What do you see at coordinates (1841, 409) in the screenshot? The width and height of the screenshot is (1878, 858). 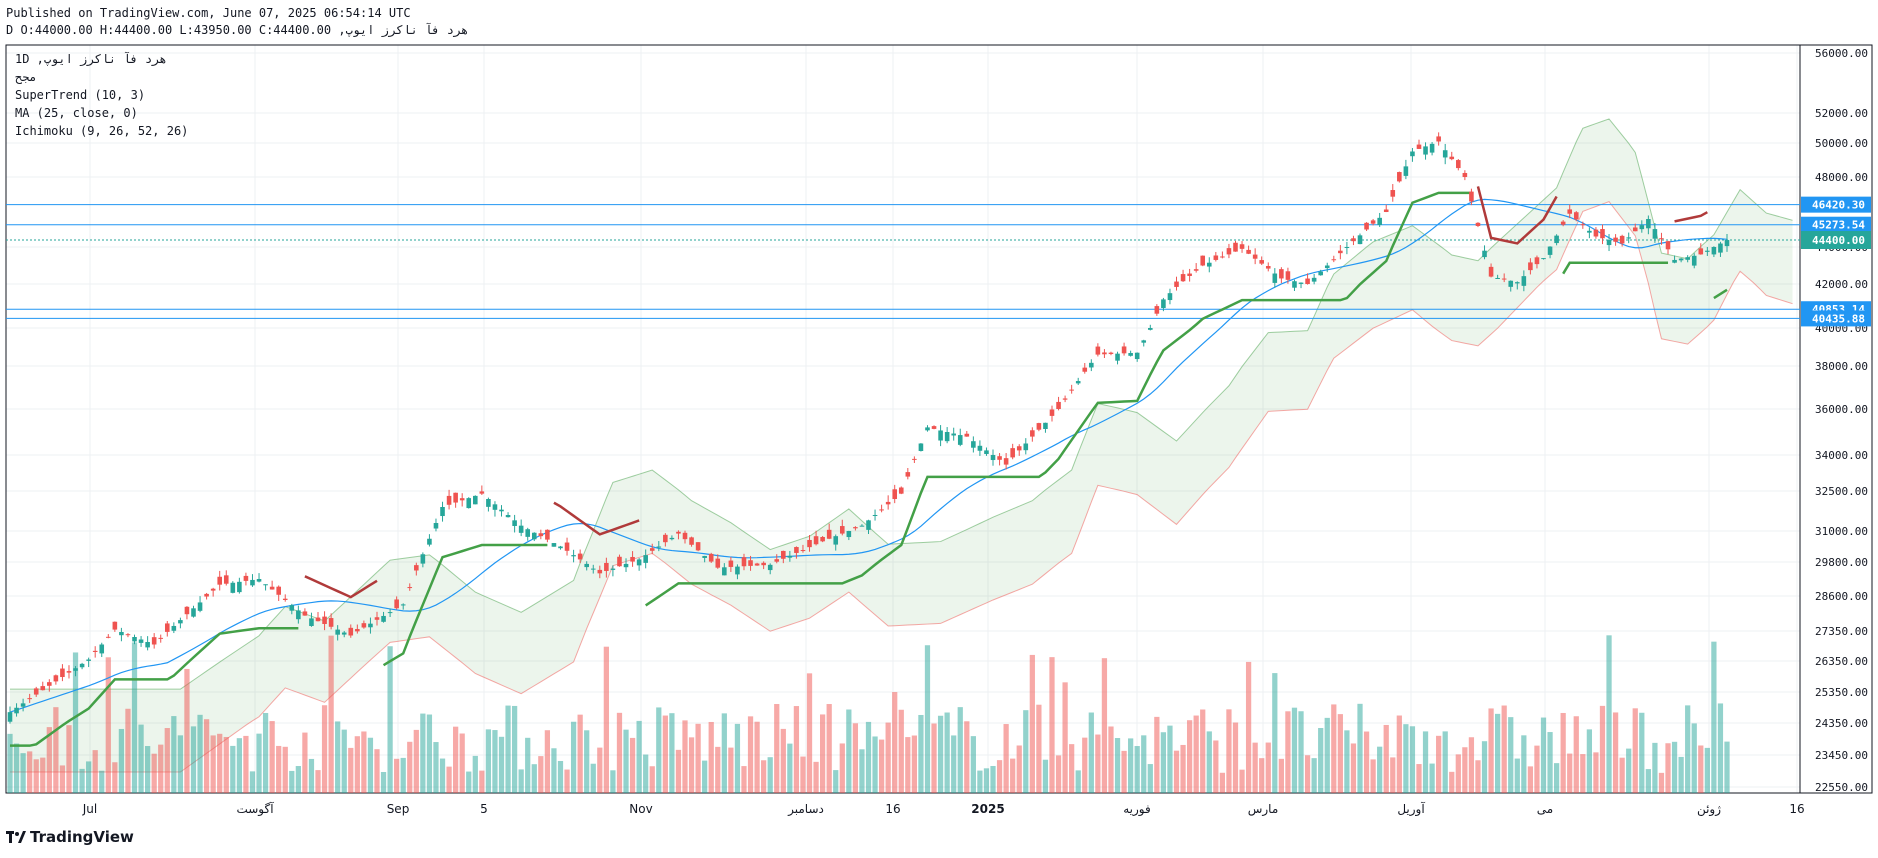 I see `price-tick-label: 36000.00` at bounding box center [1841, 409].